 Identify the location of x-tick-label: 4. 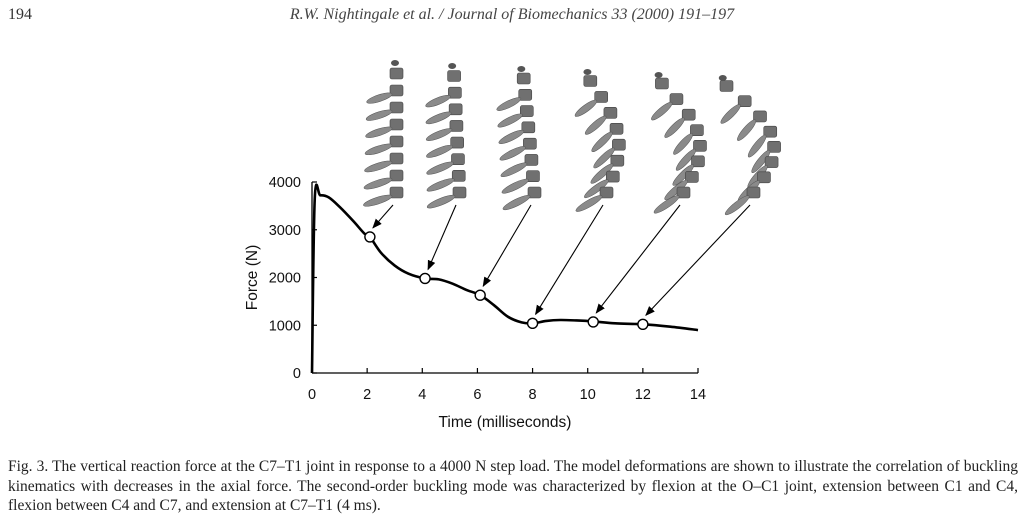
(422, 395).